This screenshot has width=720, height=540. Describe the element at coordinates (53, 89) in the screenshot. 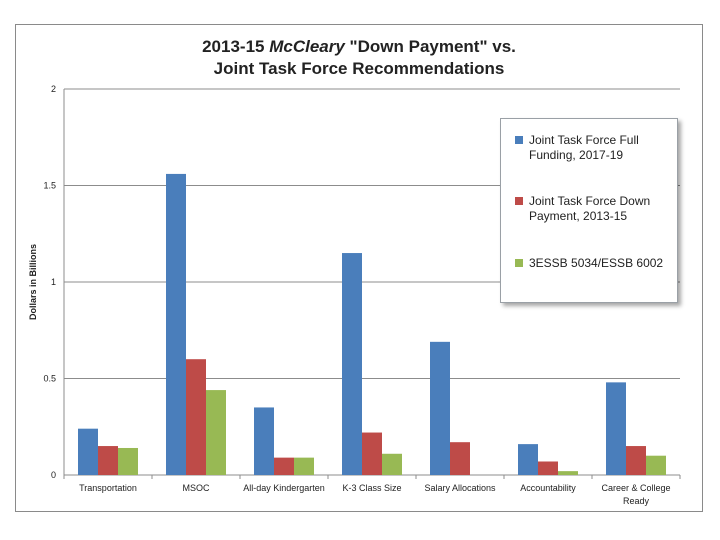

I see `y-tick-label: 2` at that location.